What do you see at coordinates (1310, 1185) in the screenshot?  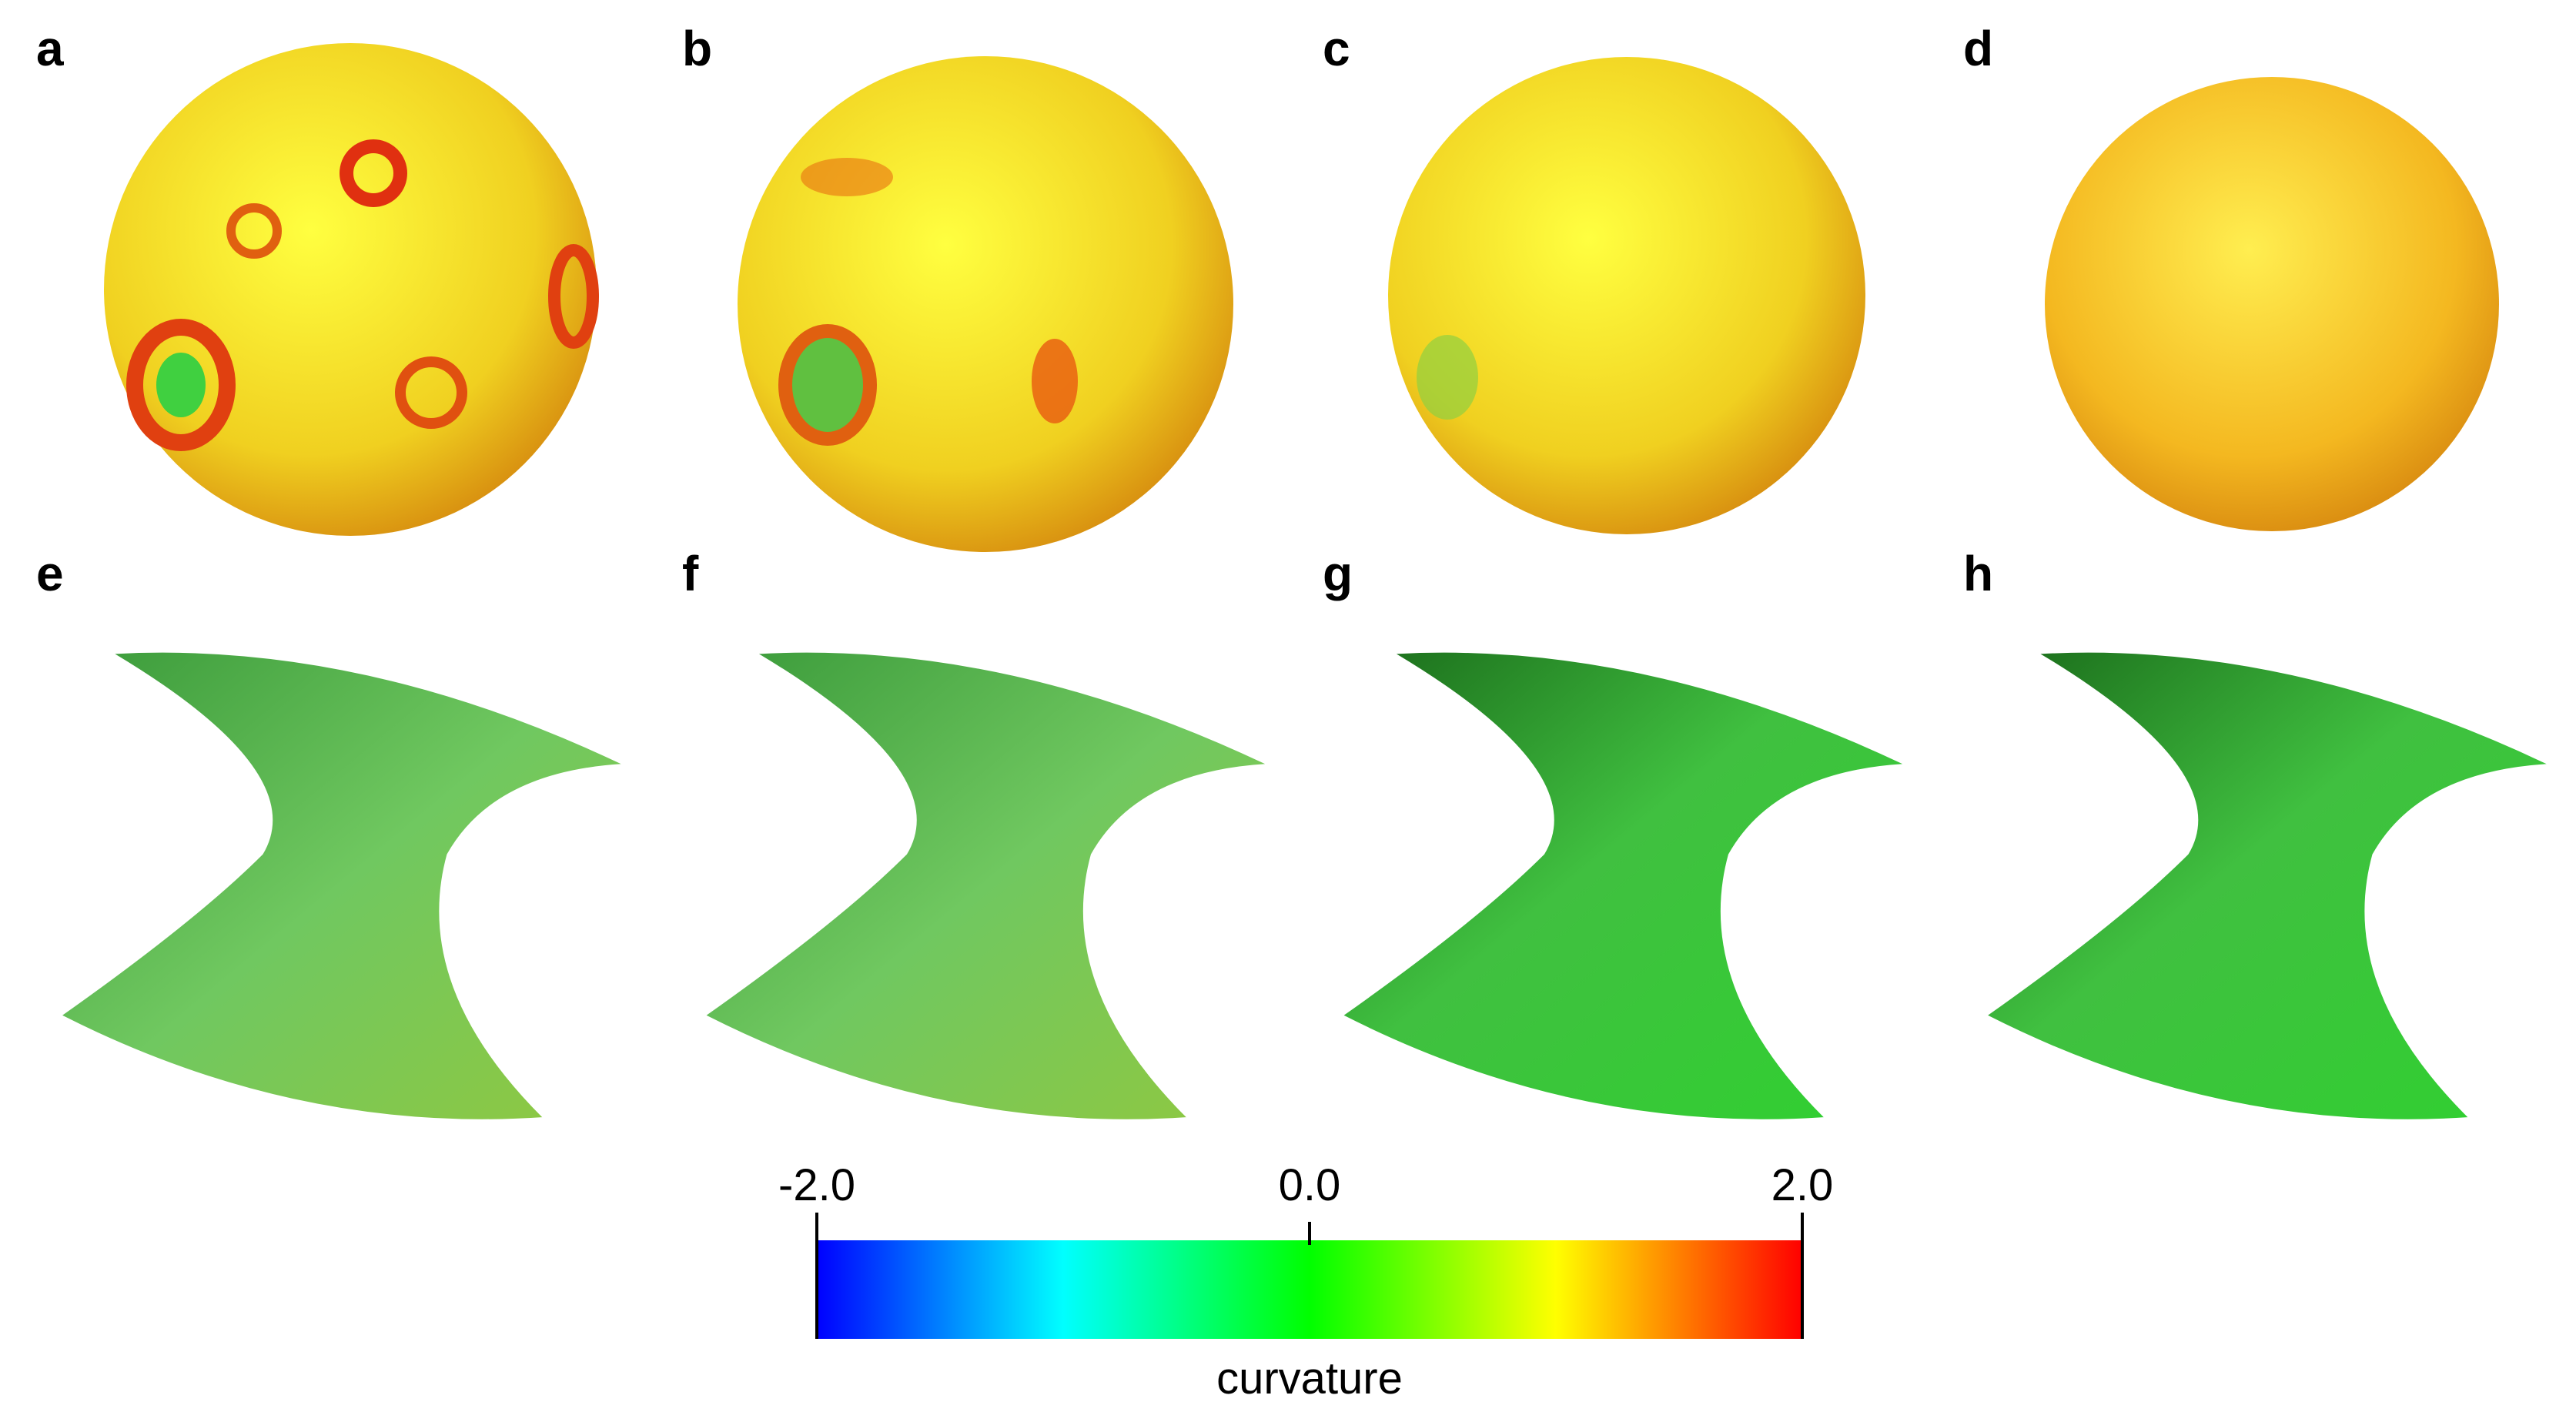 I see `tick-label: 0.0` at bounding box center [1310, 1185].